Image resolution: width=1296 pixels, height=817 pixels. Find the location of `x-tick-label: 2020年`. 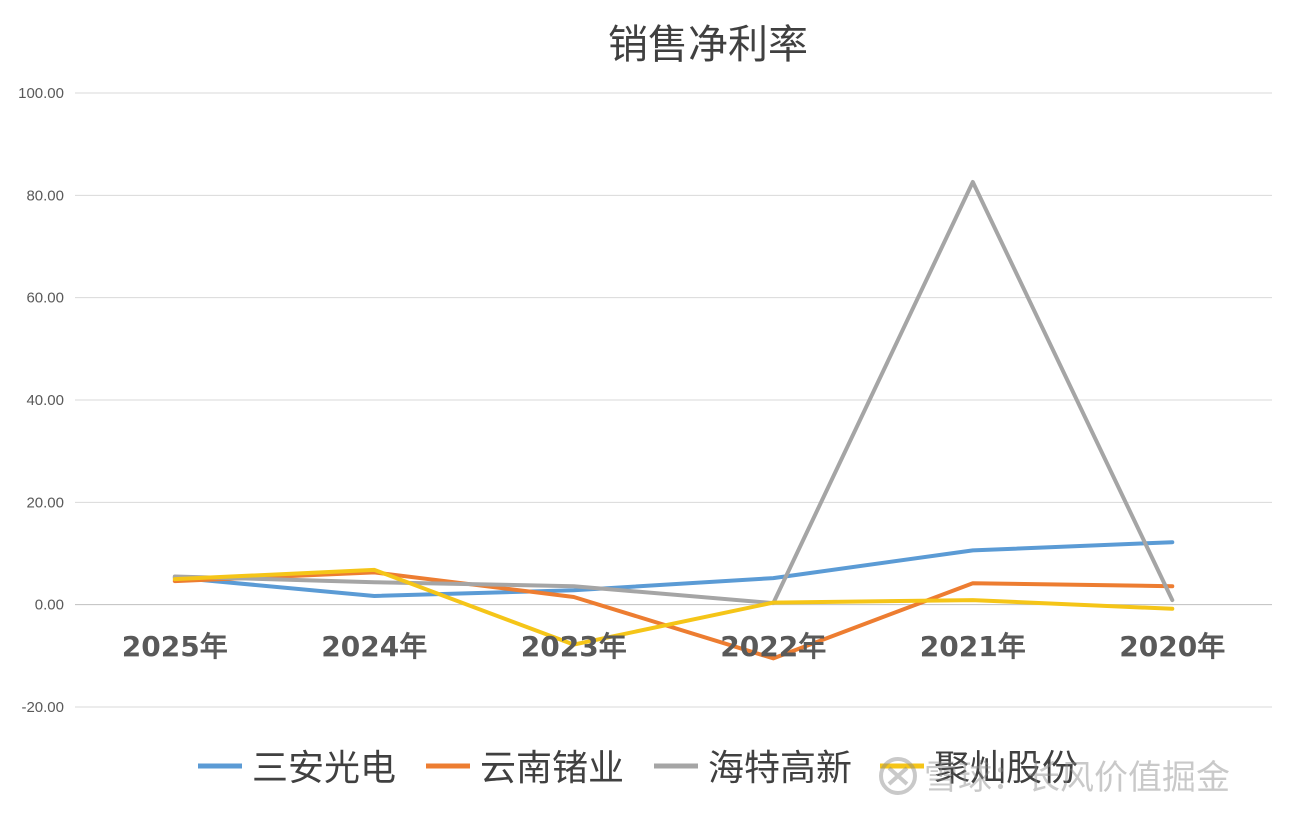

x-tick-label: 2020年 is located at coordinates (1172, 646).